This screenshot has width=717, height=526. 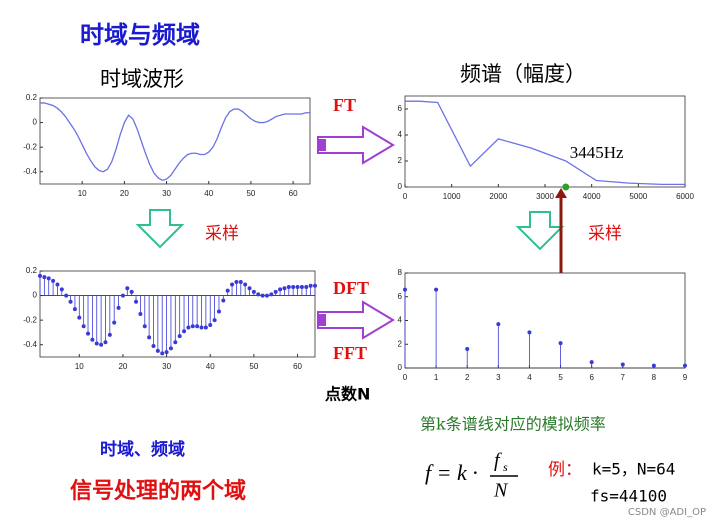 I want to click on x-tick-label: 9, so click(x=685, y=377).